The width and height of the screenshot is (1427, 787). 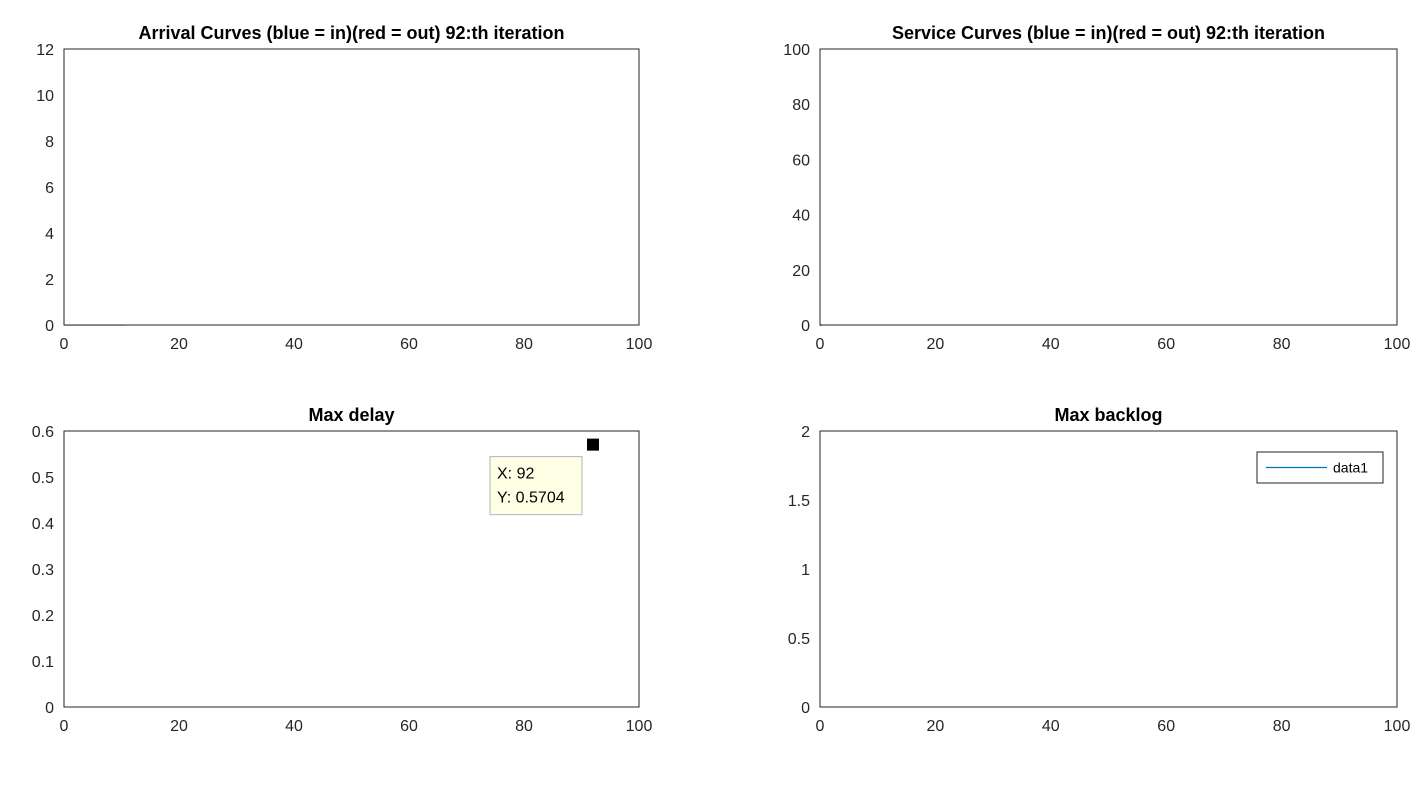 What do you see at coordinates (1108, 187) in the screenshot?
I see `service-axes-box` at bounding box center [1108, 187].